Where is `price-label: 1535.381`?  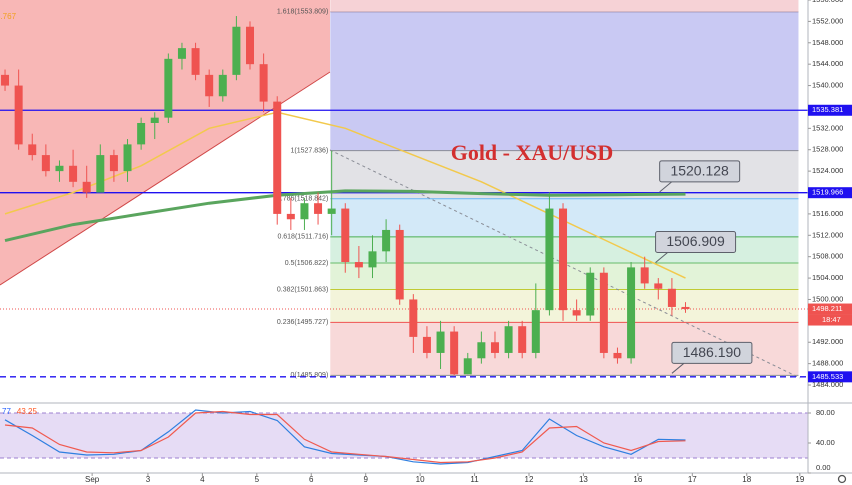
price-label: 1535.381 is located at coordinates (827, 109).